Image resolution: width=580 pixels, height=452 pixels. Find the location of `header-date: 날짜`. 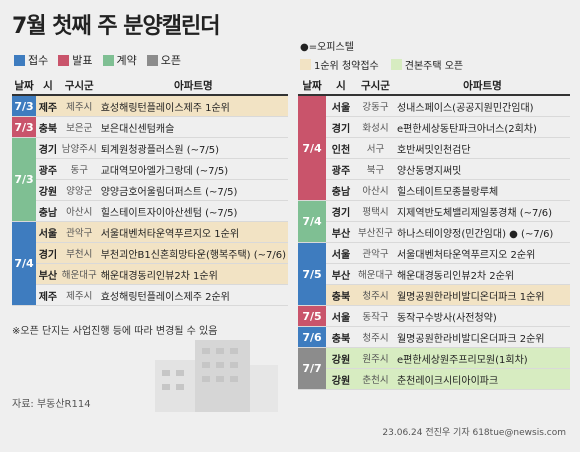

header-date: 날짜 is located at coordinates (312, 86).